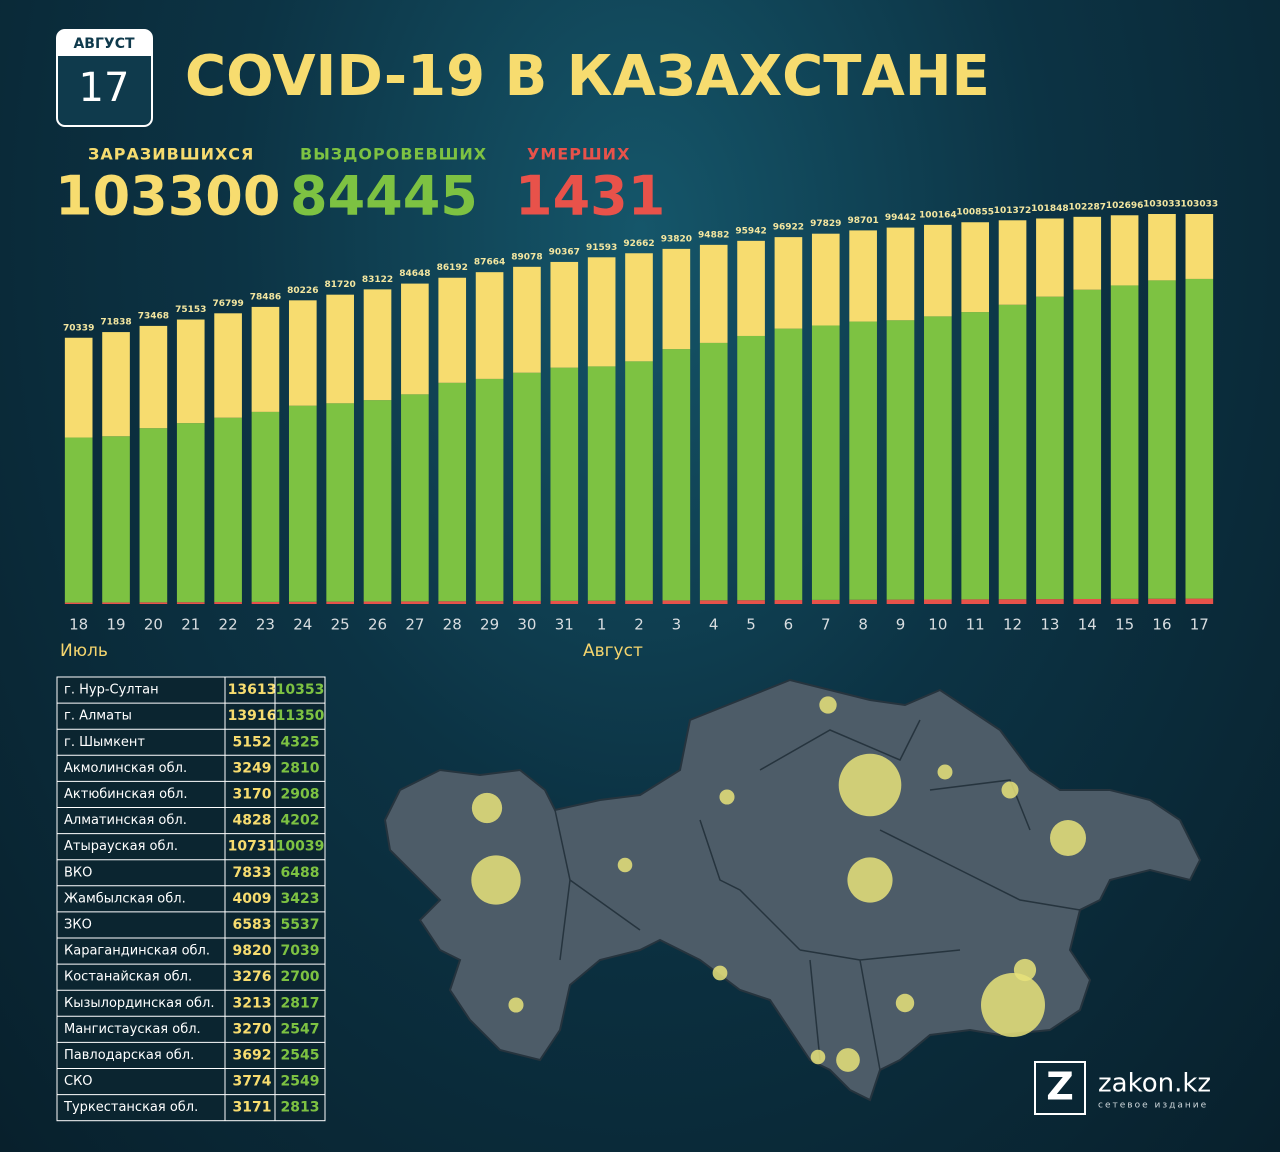  What do you see at coordinates (489, 263) in the screenshot?
I see `total-label: 87664` at bounding box center [489, 263].